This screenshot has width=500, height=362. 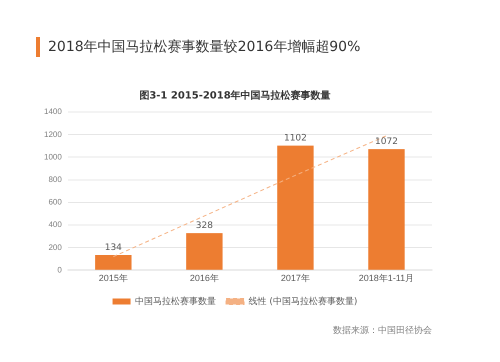 I want to click on y-tick-label: 0, so click(x=59, y=269).